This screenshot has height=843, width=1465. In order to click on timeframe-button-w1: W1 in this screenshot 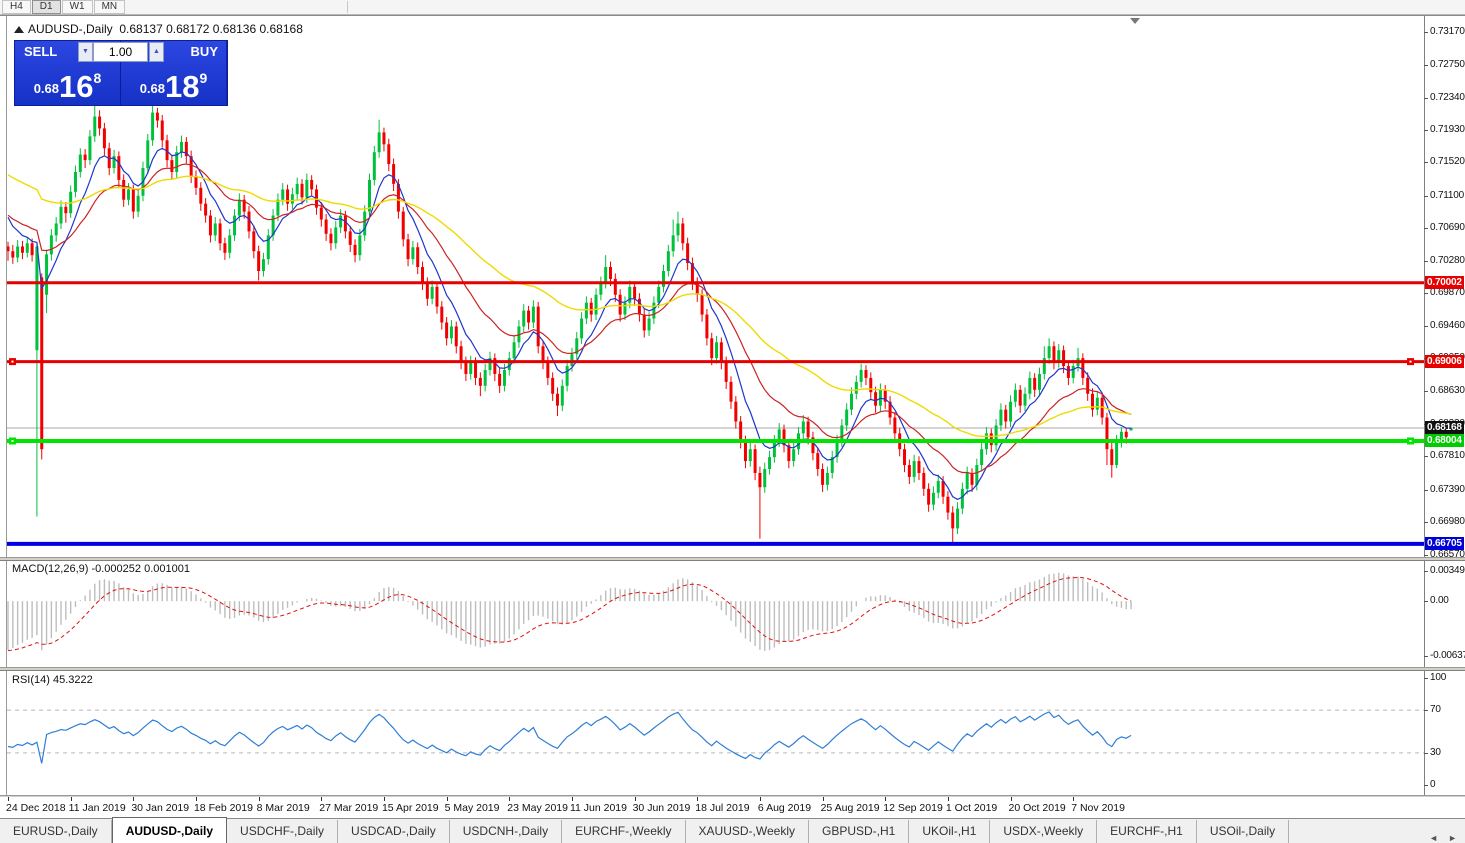, I will do `click(77, 7)`.